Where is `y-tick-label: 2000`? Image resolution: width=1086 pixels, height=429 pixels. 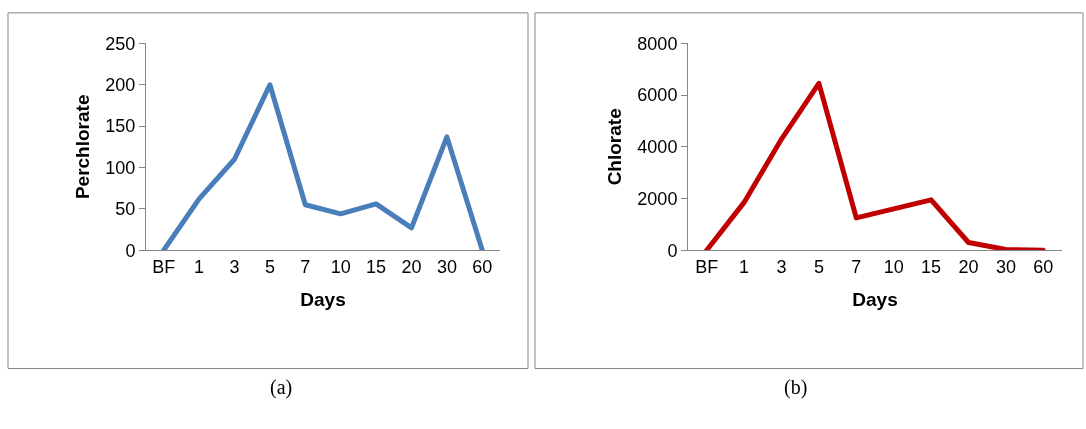 y-tick-label: 2000 is located at coordinates (657, 198).